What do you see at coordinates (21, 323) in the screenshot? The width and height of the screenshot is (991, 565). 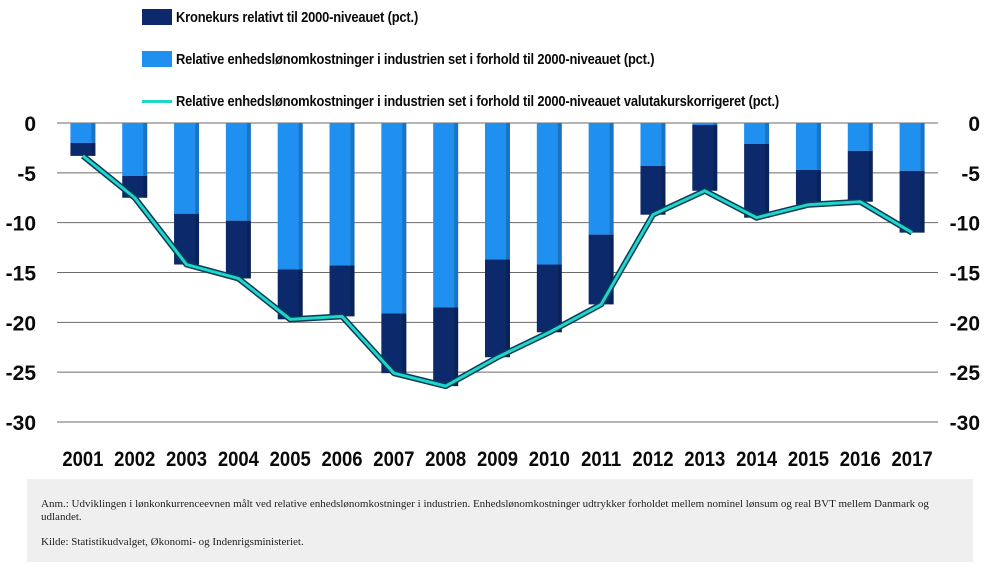 I see `y-tick-label-left: -20` at bounding box center [21, 323].